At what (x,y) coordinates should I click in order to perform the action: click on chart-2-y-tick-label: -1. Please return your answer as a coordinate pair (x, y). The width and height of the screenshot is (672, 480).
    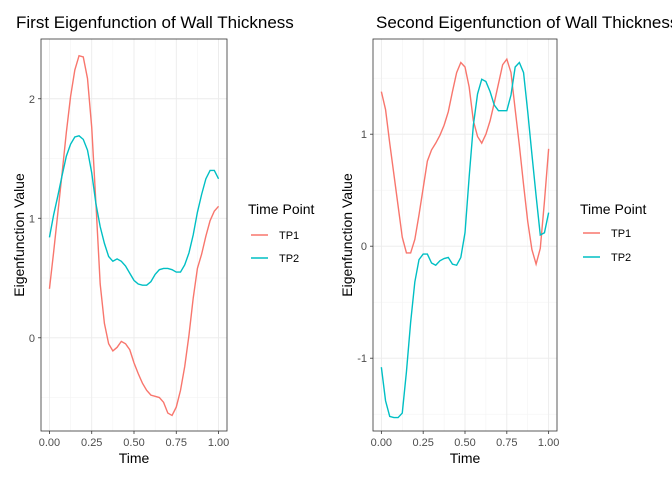
    Looking at the image, I should click on (362, 359).